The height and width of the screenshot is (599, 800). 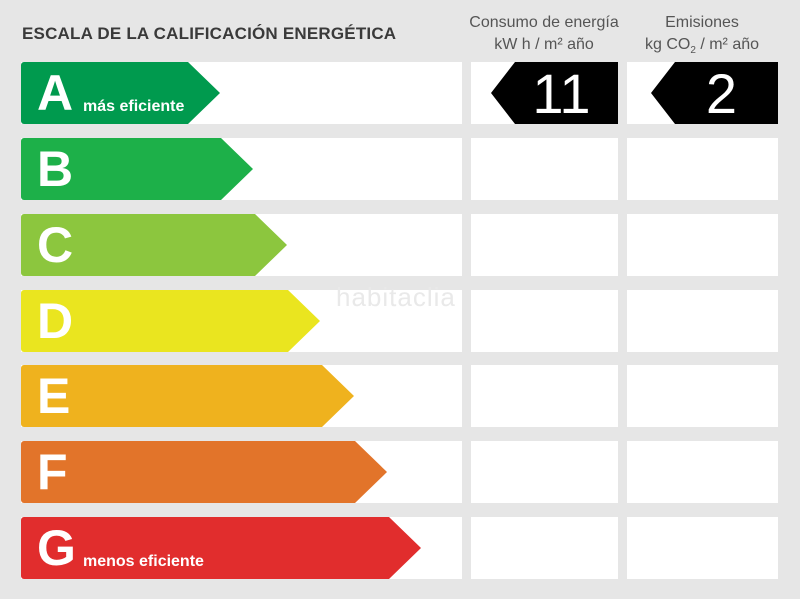 What do you see at coordinates (561, 93) in the screenshot?
I see `energy-value: 11` at bounding box center [561, 93].